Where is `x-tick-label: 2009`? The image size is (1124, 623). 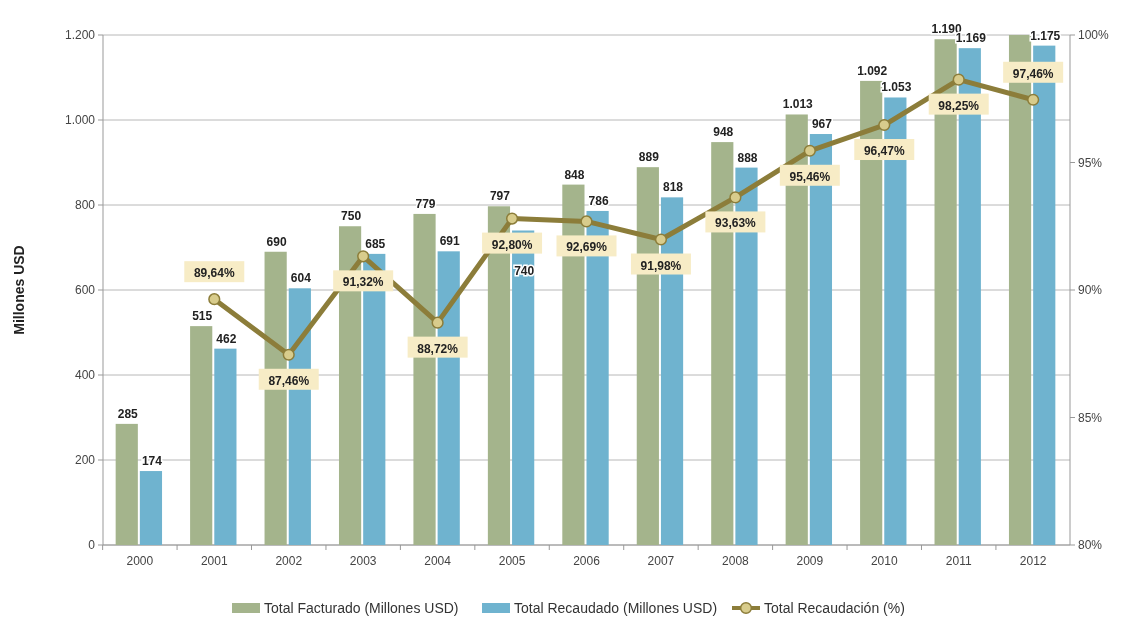
x-tick-label: 2009 is located at coordinates (810, 561).